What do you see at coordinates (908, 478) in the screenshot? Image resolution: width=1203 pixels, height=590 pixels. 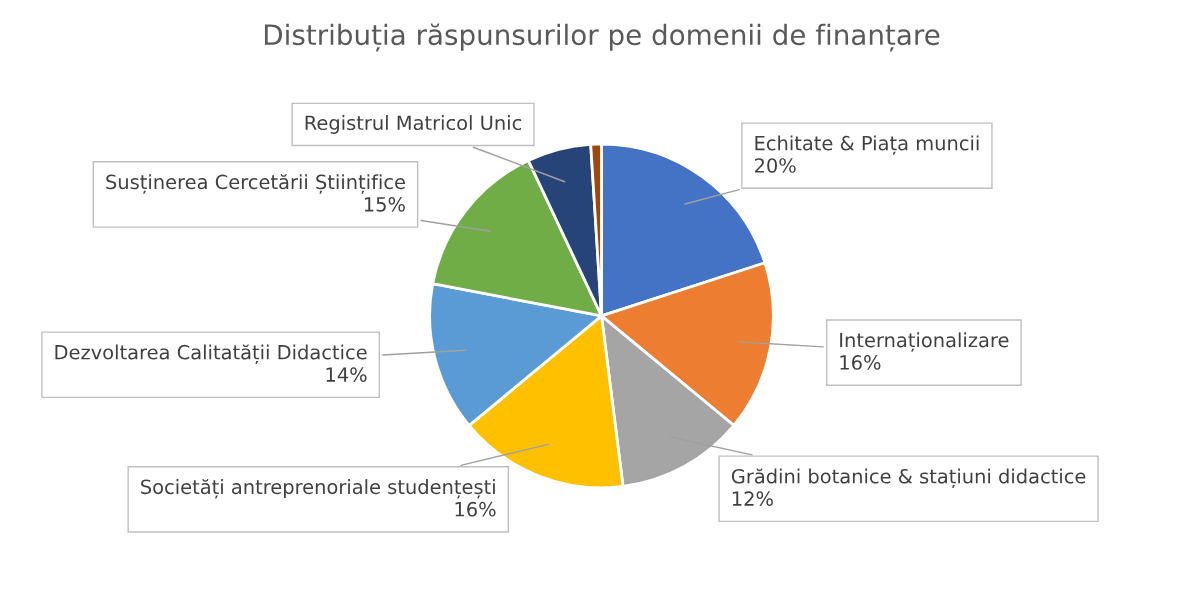 I see `slice-label: Grădini botanice & stațiuni didactice` at bounding box center [908, 478].